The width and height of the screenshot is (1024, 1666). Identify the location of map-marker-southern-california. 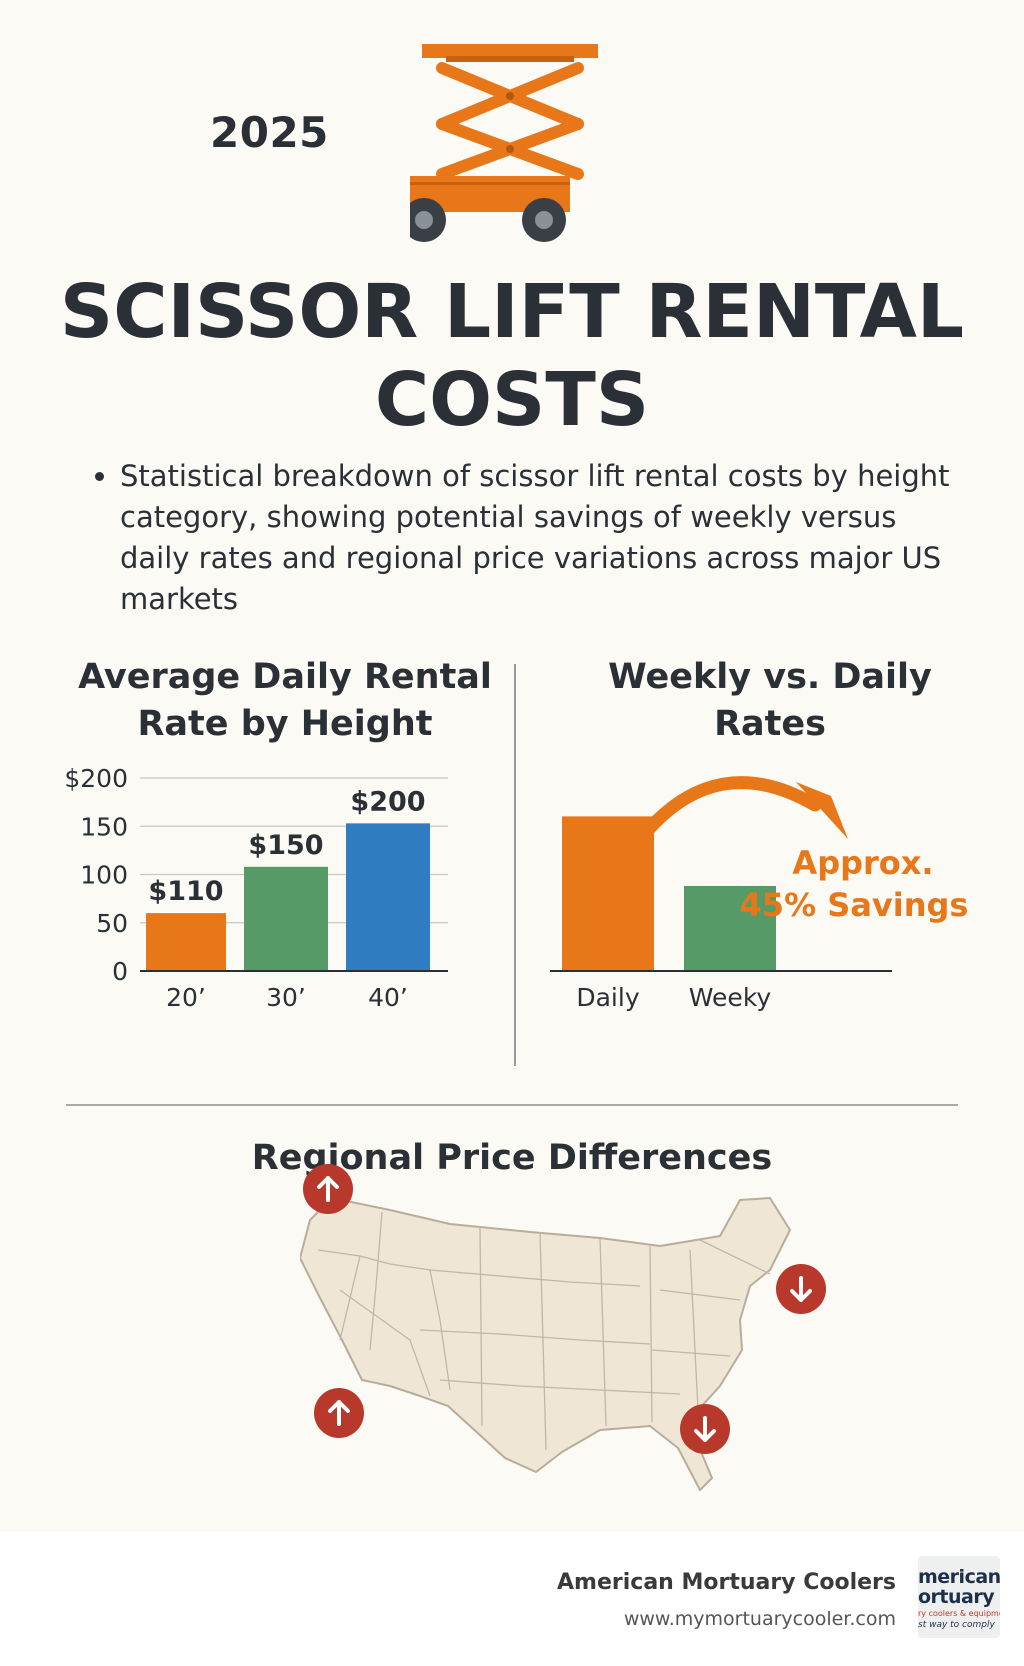
(339, 1415).